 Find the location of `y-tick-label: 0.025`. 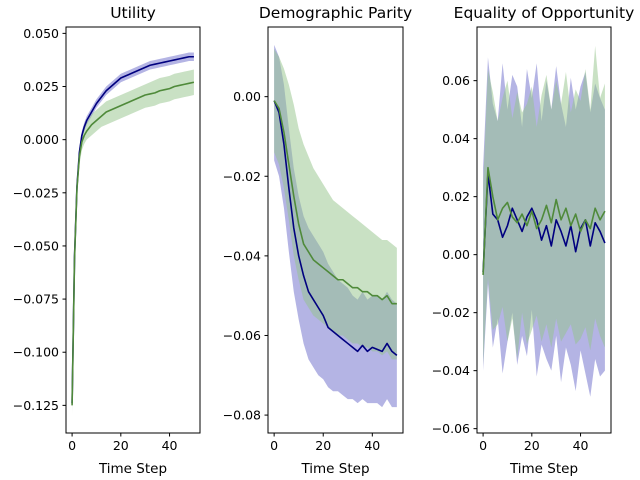

y-tick-label: 0.025 is located at coordinates (41, 86).